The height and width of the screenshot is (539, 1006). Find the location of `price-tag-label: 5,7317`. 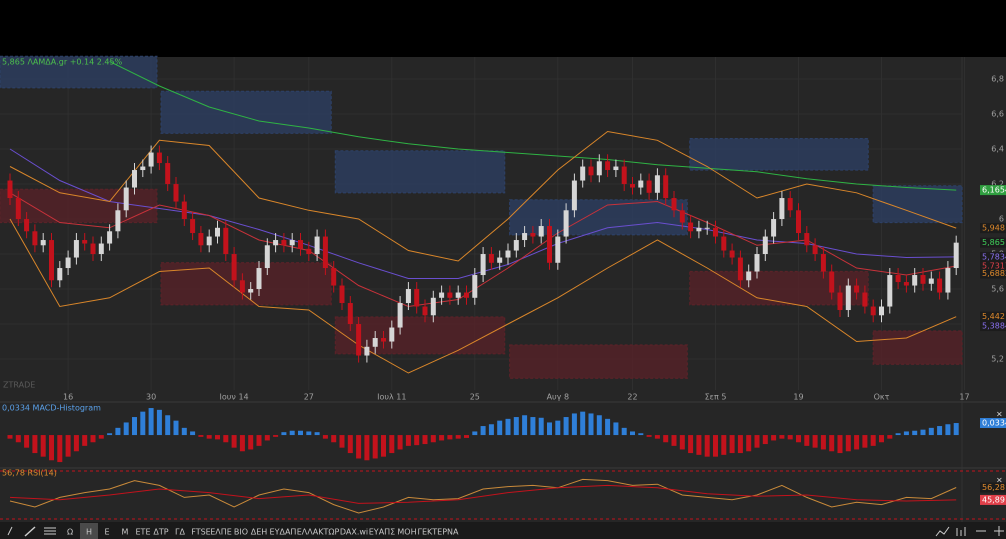

price-tag-label: 5,7317 is located at coordinates (994, 265).